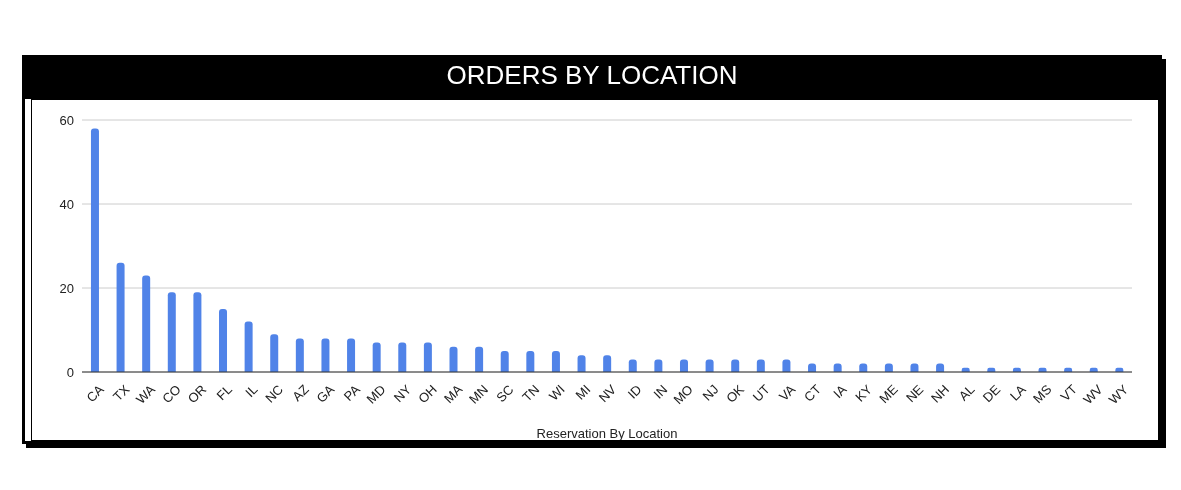 The height and width of the screenshot is (490, 1181). I want to click on x-tick-label: IN, so click(660, 391).